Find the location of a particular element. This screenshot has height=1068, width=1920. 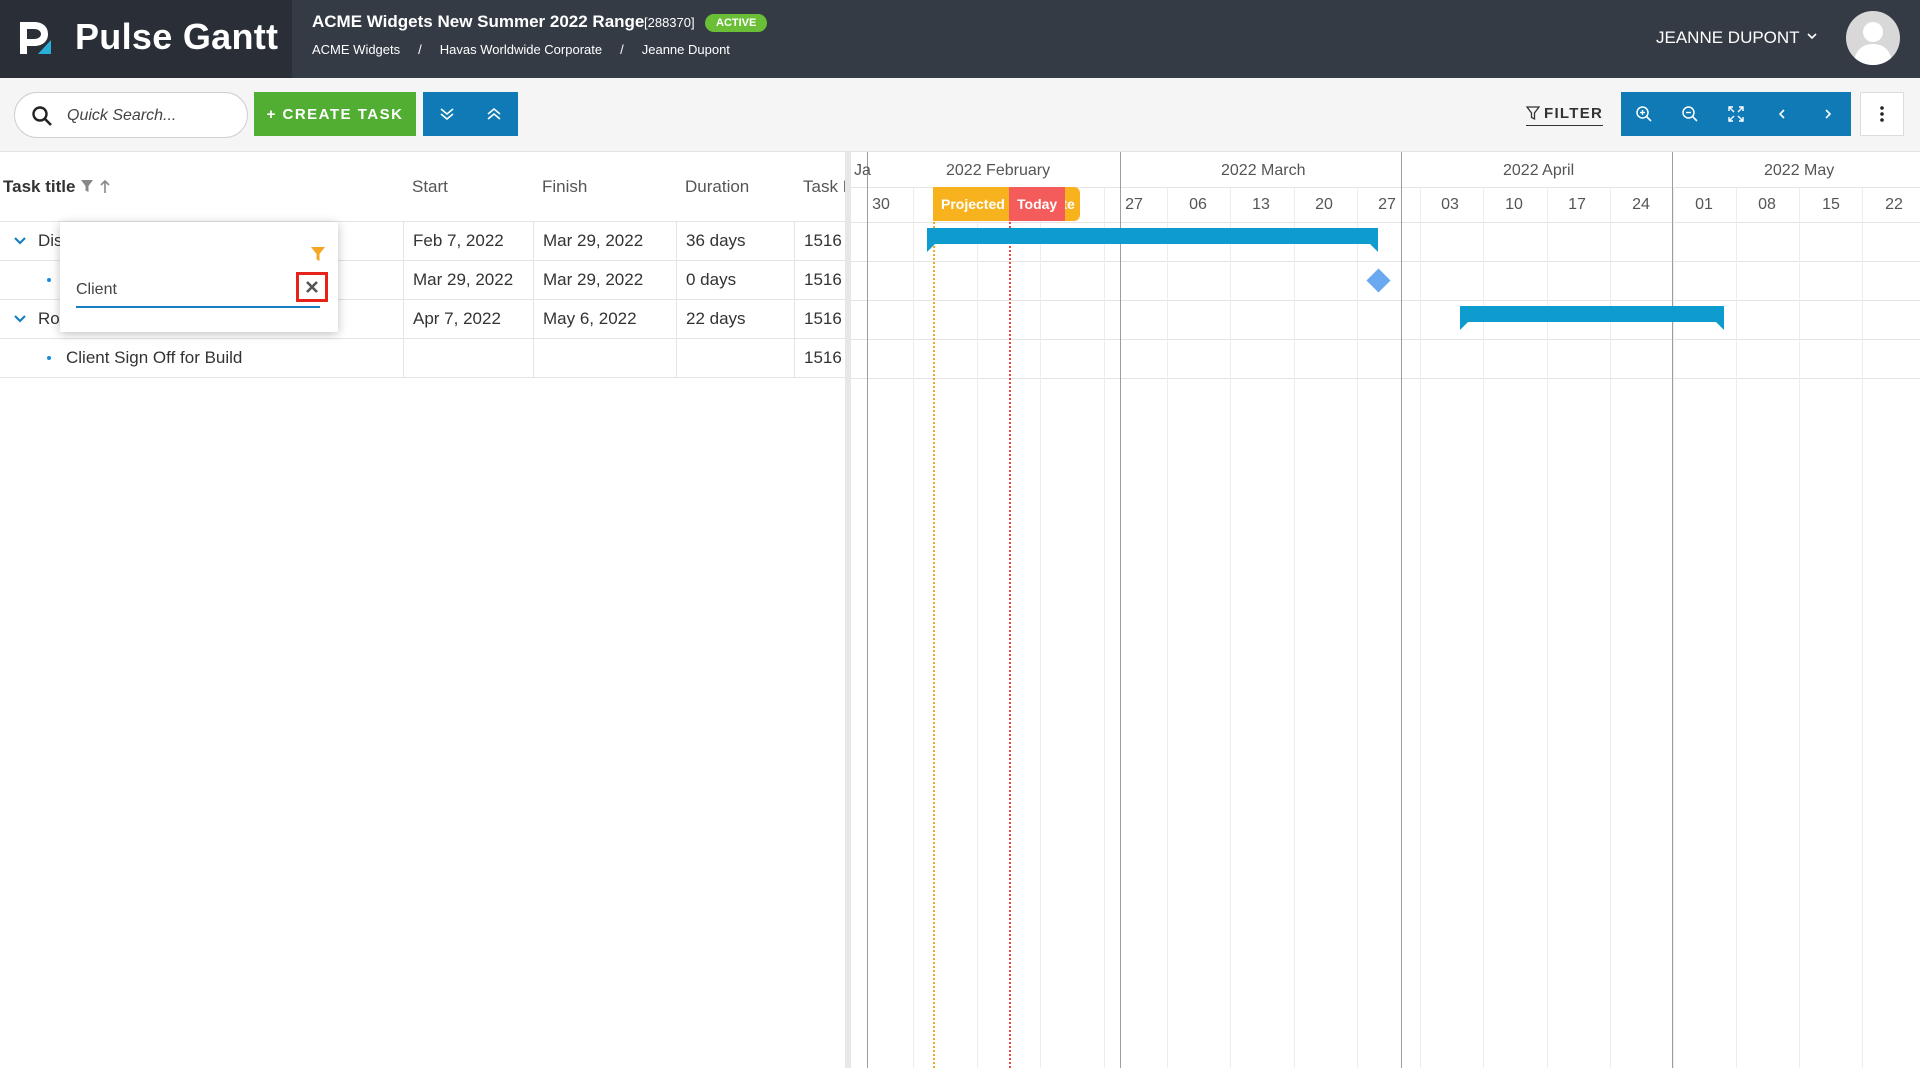

column-header-duration: Duration is located at coordinates (717, 186).